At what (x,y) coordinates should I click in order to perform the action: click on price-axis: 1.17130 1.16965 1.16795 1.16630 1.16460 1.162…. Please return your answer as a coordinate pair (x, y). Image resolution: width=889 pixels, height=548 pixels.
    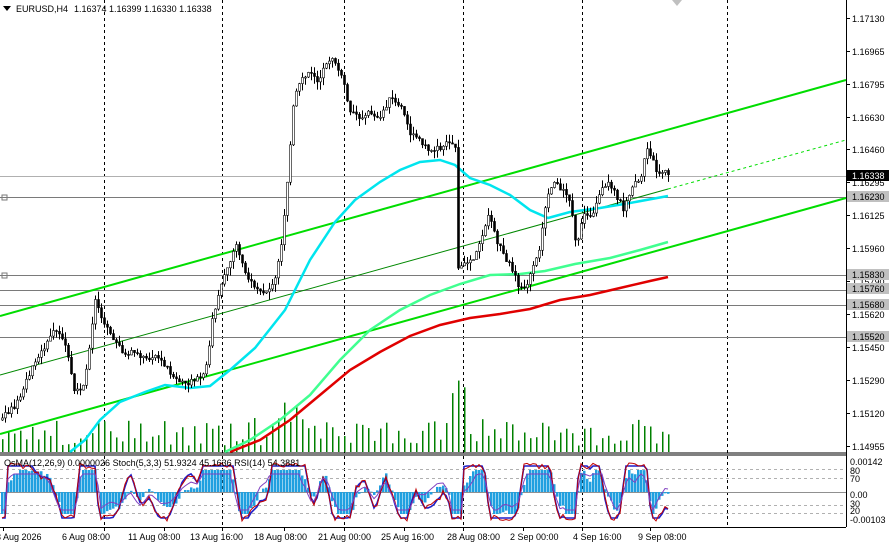
    Looking at the image, I should click on (865, 233).